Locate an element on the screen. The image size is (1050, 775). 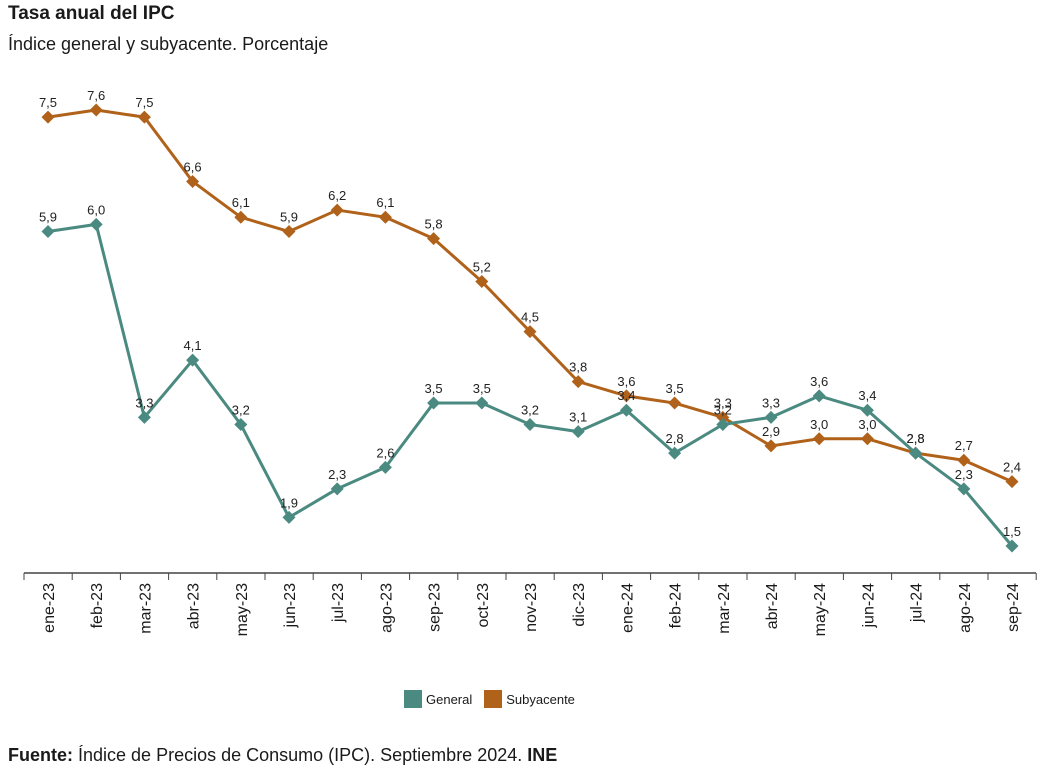
legend-label-general: General is located at coordinates (449, 699).